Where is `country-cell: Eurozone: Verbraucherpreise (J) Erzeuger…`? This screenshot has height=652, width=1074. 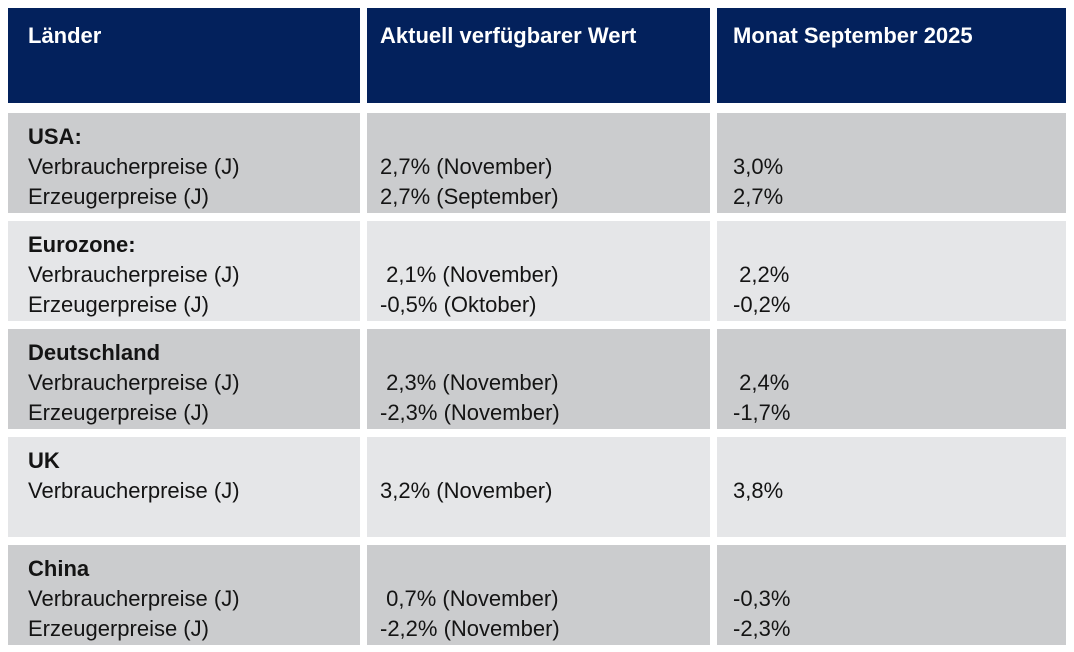
country-cell: Eurozone: Verbraucherpreise (J) Erzeuger… is located at coordinates (184, 271).